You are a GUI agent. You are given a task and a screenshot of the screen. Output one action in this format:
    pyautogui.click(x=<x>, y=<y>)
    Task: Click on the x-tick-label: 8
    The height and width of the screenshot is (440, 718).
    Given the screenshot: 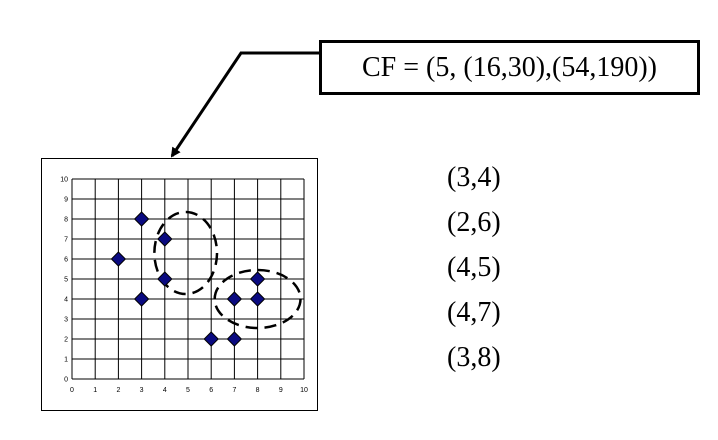 What is the action you would take?
    pyautogui.click(x=258, y=390)
    